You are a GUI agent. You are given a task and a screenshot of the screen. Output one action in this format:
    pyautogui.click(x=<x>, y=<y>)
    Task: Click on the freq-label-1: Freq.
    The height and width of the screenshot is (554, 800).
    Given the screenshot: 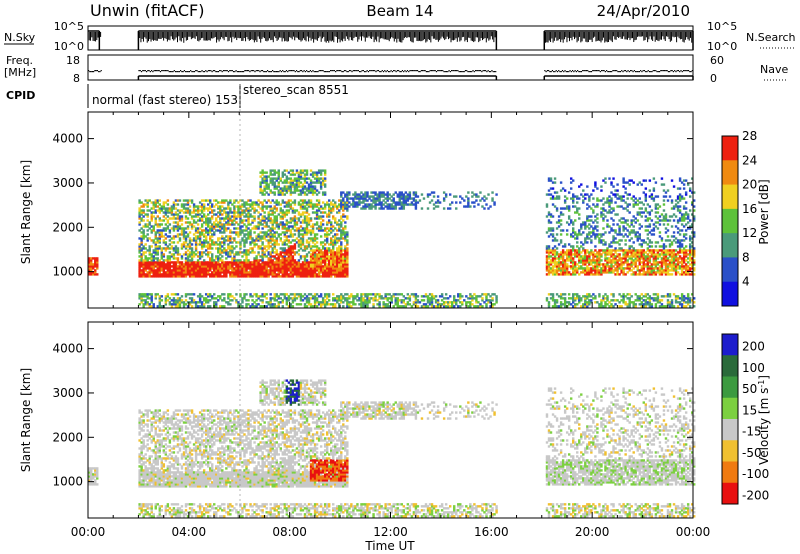 What is the action you would take?
    pyautogui.click(x=19, y=60)
    